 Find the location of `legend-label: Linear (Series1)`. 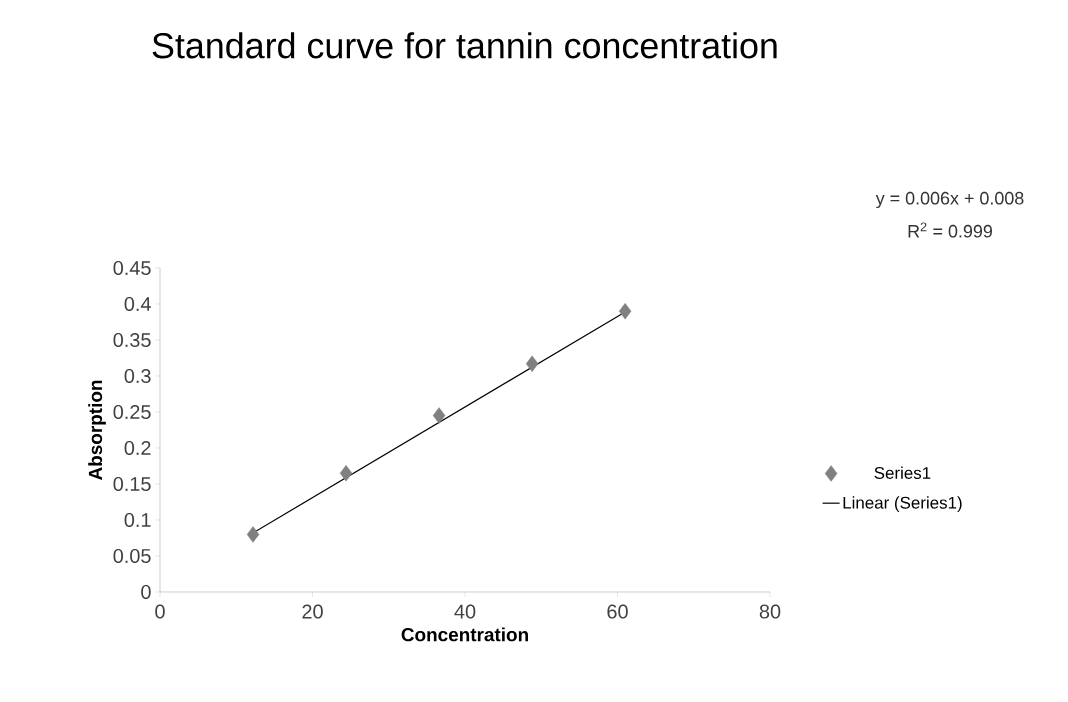

legend-label: Linear (Series1) is located at coordinates (902, 504).